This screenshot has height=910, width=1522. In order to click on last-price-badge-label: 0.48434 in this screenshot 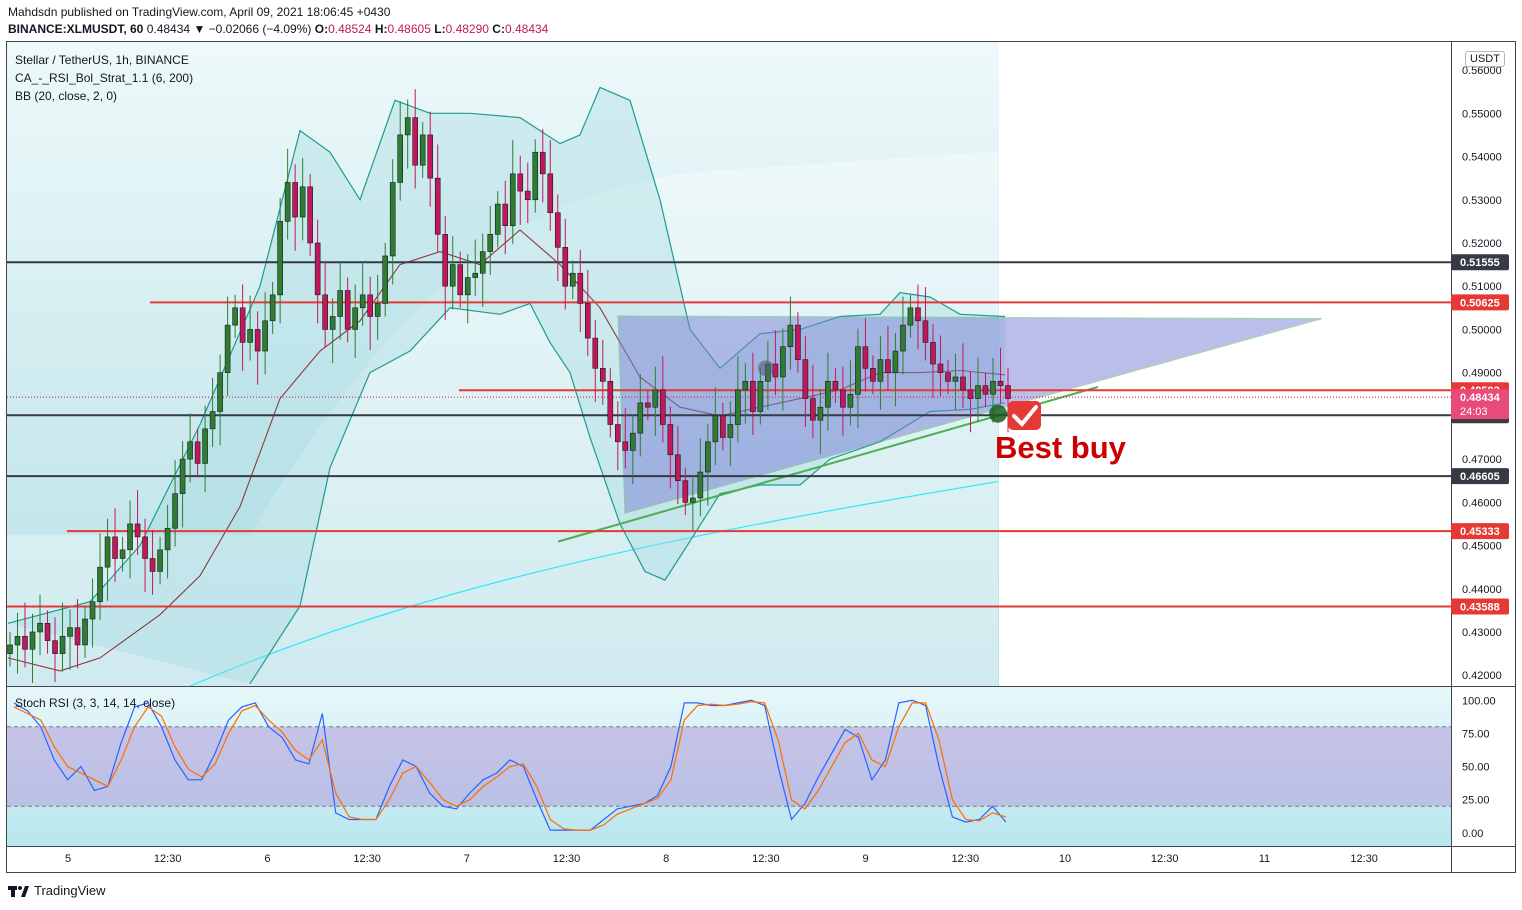, I will do `click(1480, 398)`.